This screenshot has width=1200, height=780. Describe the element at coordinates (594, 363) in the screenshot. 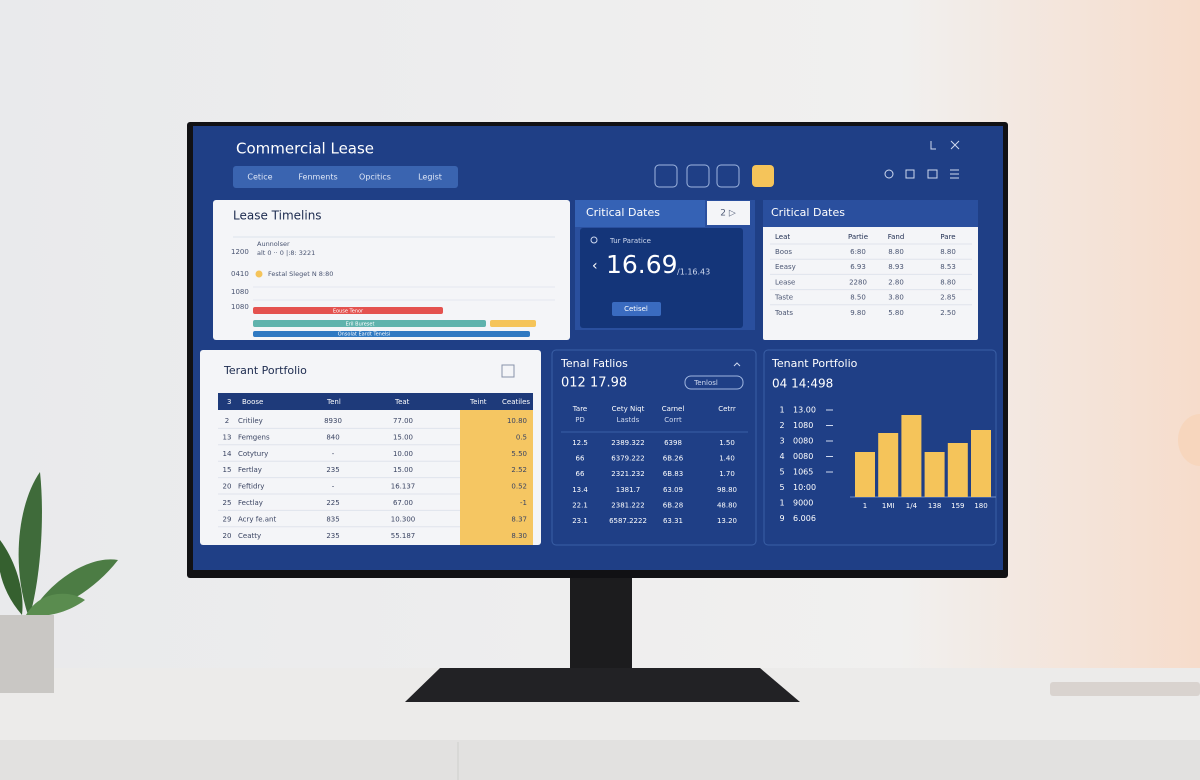

I see `panel-title: Tenal Fatlios` at that location.